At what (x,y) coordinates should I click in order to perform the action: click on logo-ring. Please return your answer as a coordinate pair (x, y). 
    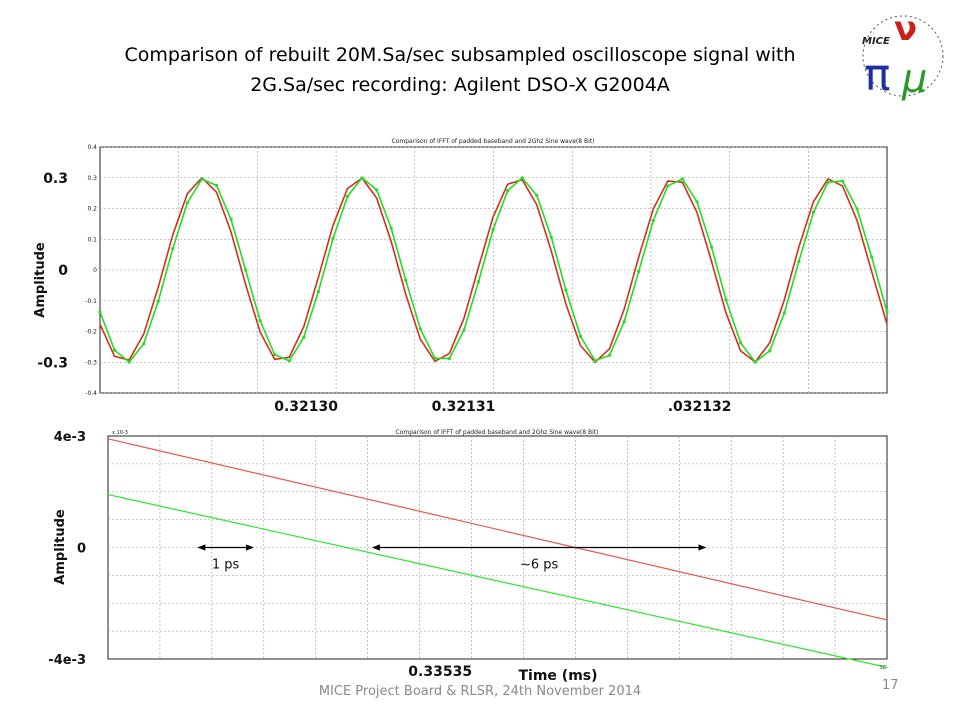
    Looking at the image, I should click on (903, 56).